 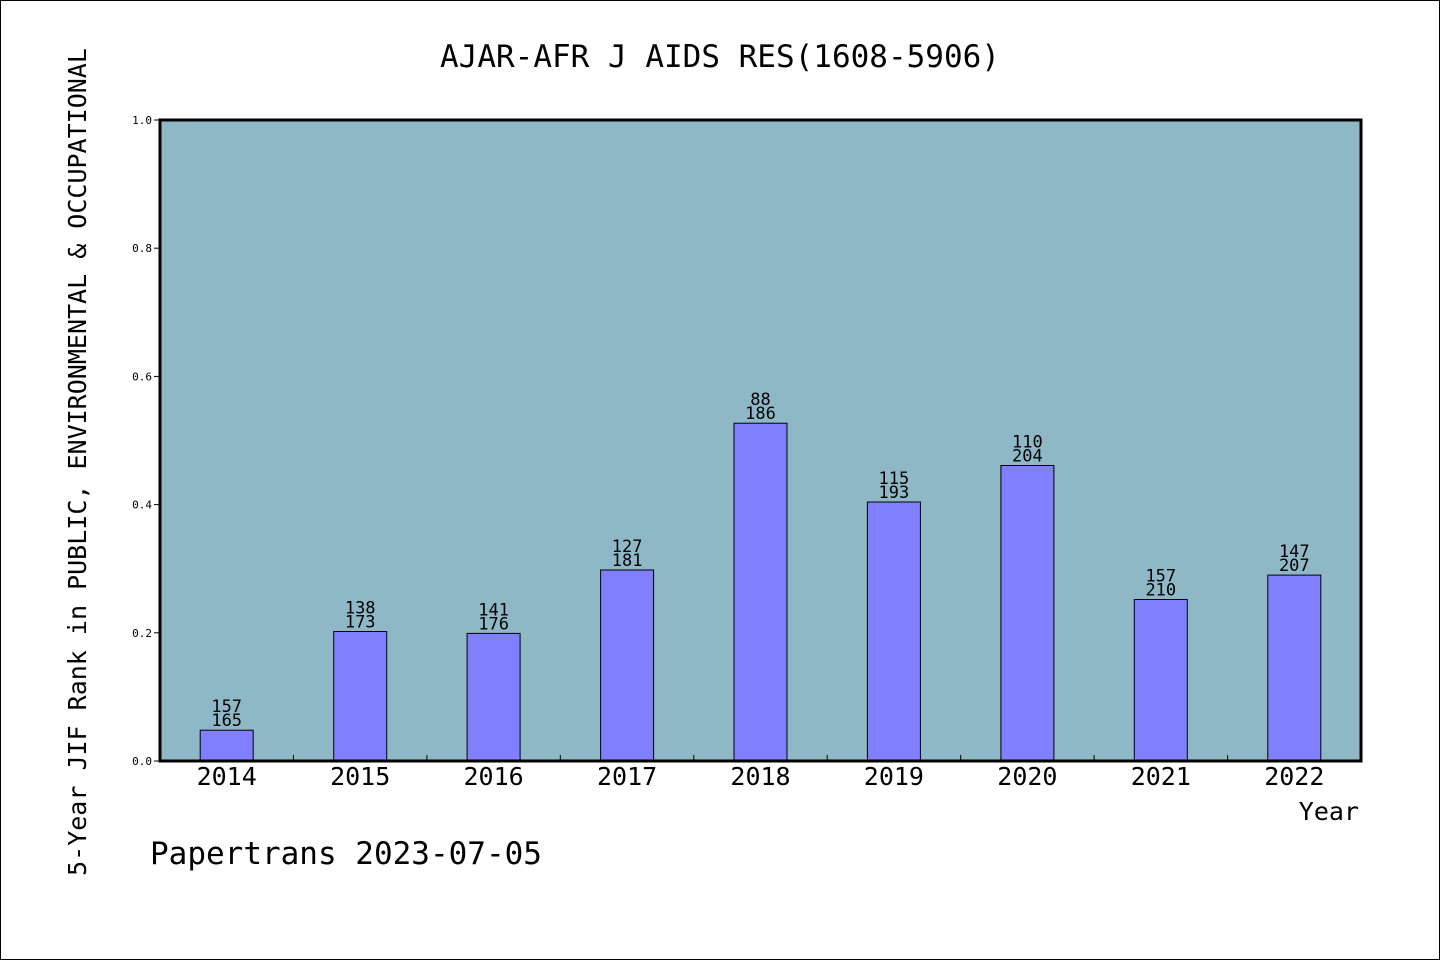 What do you see at coordinates (493, 624) in the screenshot?
I see `bar-total-label-2016: 176` at bounding box center [493, 624].